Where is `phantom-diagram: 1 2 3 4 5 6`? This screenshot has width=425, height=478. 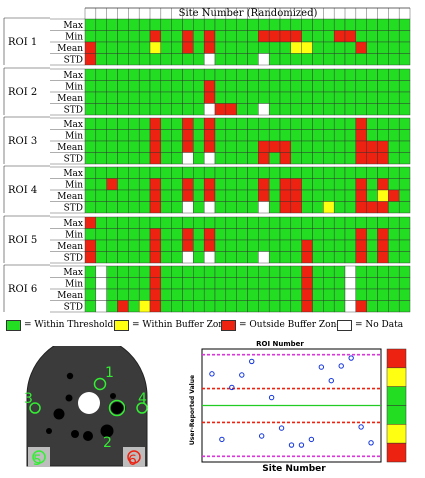
phantom-diagram: 1 2 3 4 5 6 is located at coordinates (86, 407).